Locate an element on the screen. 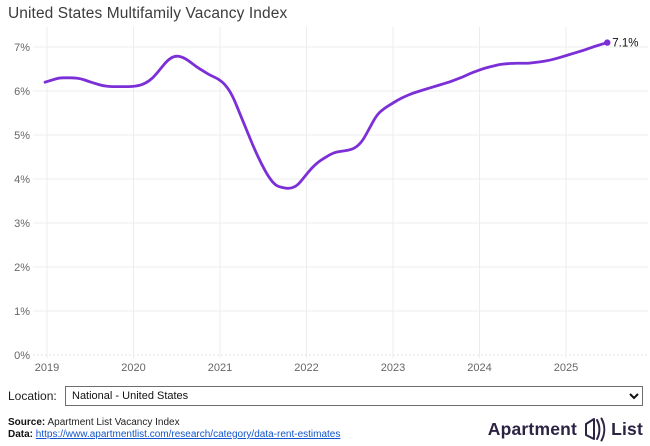 This screenshot has height=446, width=650. y-axis-tick-label: 5% is located at coordinates (22, 136).